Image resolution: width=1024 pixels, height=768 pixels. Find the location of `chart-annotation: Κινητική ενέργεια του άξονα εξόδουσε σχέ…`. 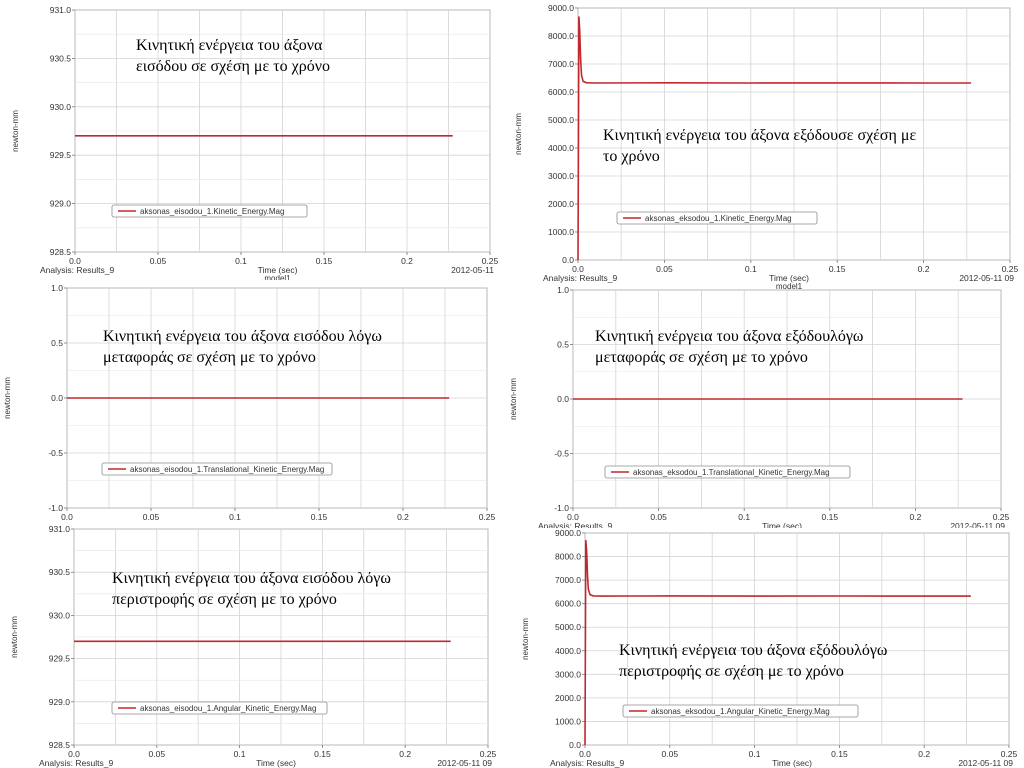

chart-annotation: Κινητική ενέργεια του άξονα εξόδουσε σχέ… is located at coordinates (760, 146).